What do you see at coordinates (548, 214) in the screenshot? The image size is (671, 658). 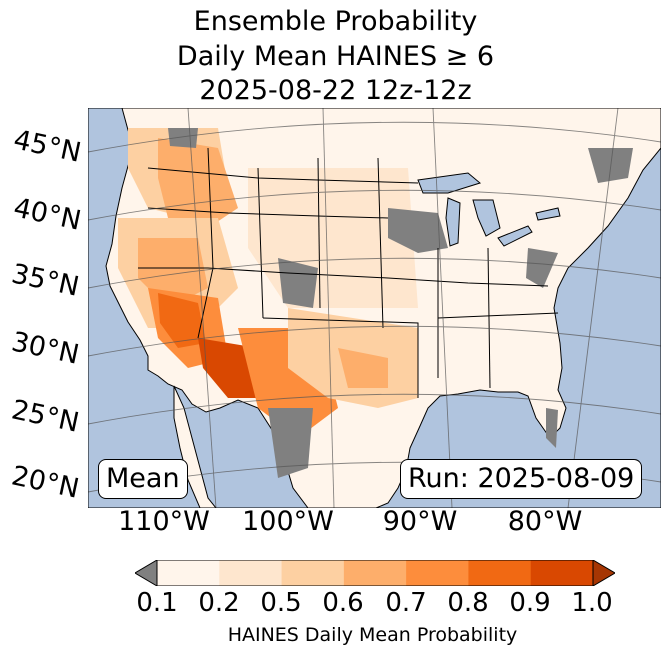 I see `lake-ontario` at bounding box center [548, 214].